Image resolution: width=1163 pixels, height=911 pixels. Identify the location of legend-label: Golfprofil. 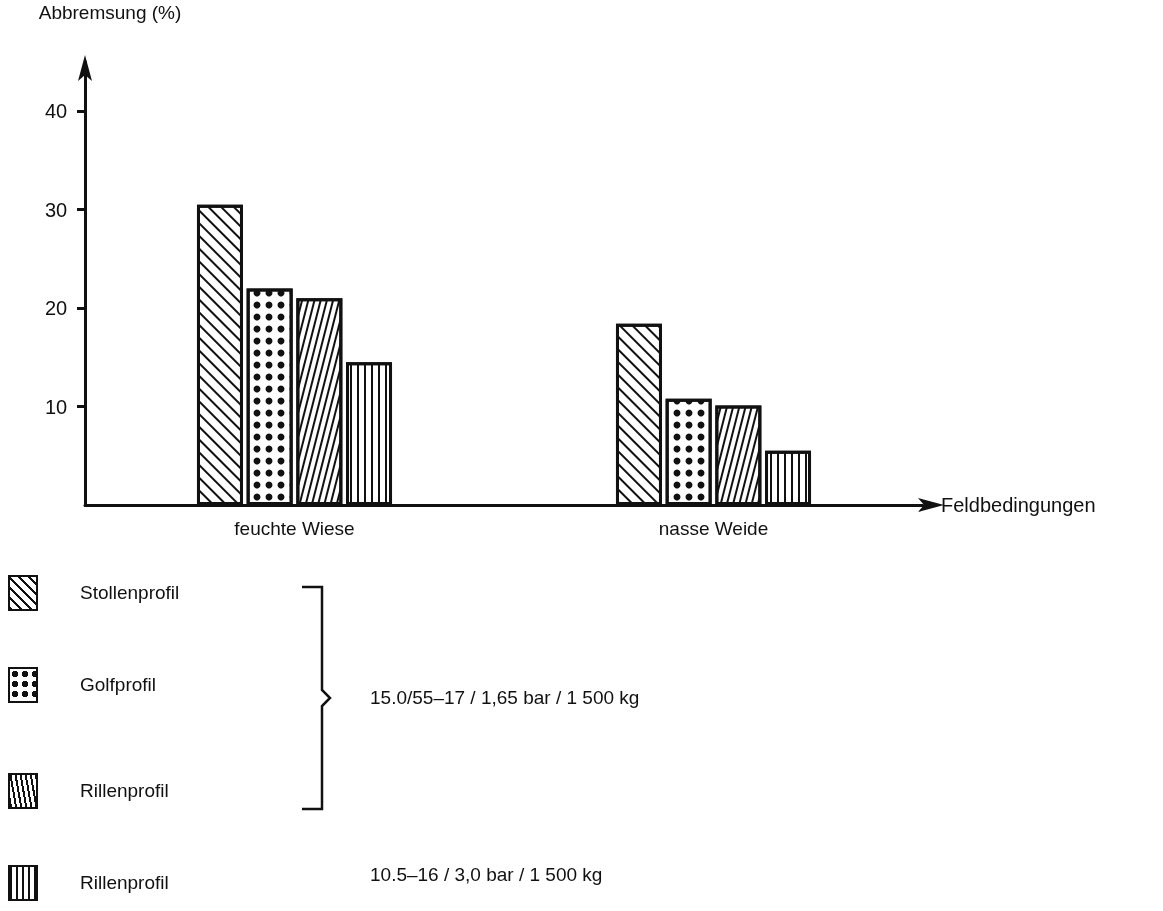
(118, 685).